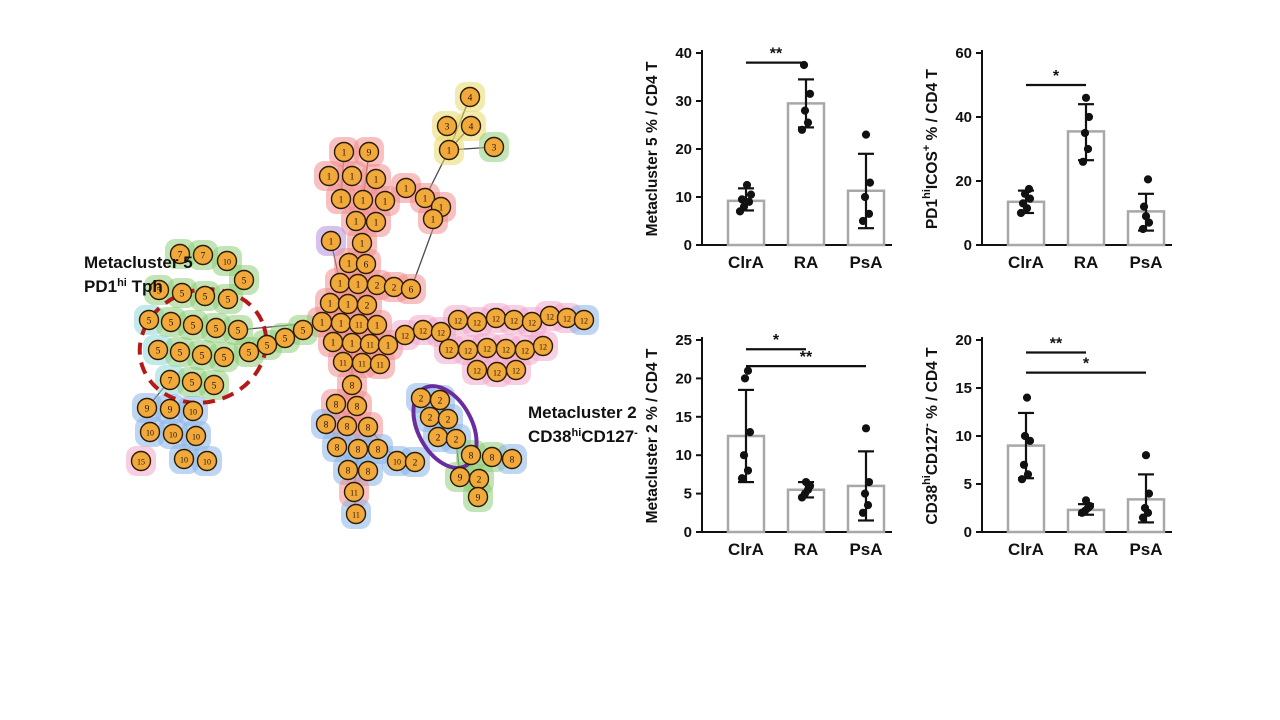  What do you see at coordinates (931, 436) in the screenshot?
I see `y-axis-label: CD38hiCD127- % / CD4 T` at bounding box center [931, 436].